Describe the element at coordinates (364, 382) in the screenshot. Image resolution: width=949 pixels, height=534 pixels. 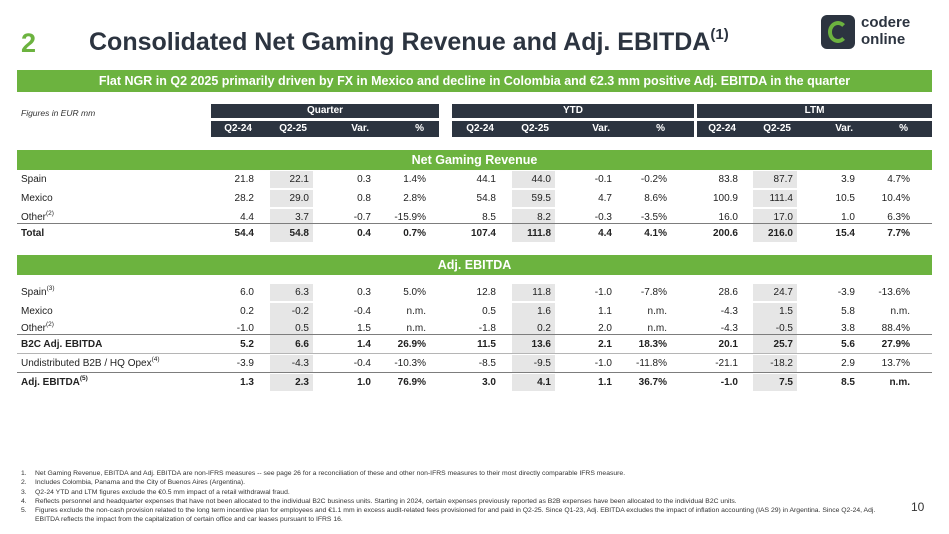
I see `table-cell: 1.0` at that location.